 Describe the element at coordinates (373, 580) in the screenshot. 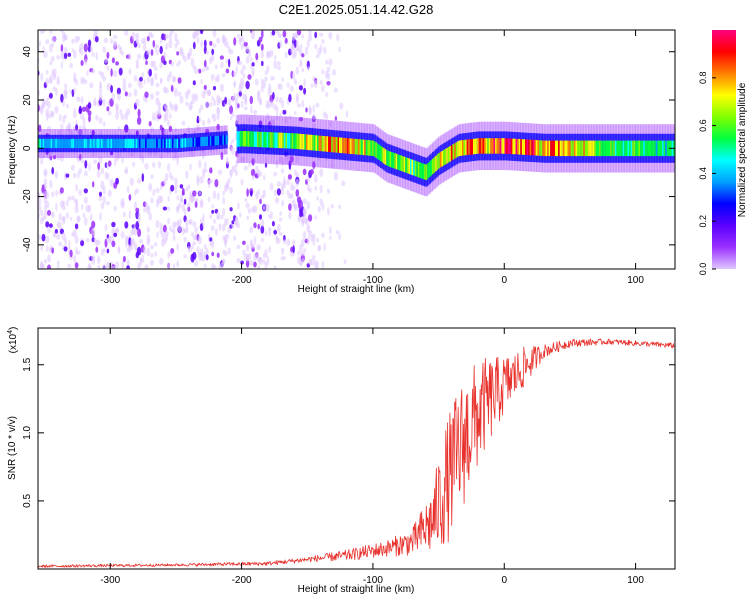

I see `snr-x-tick-label: -100` at that location.